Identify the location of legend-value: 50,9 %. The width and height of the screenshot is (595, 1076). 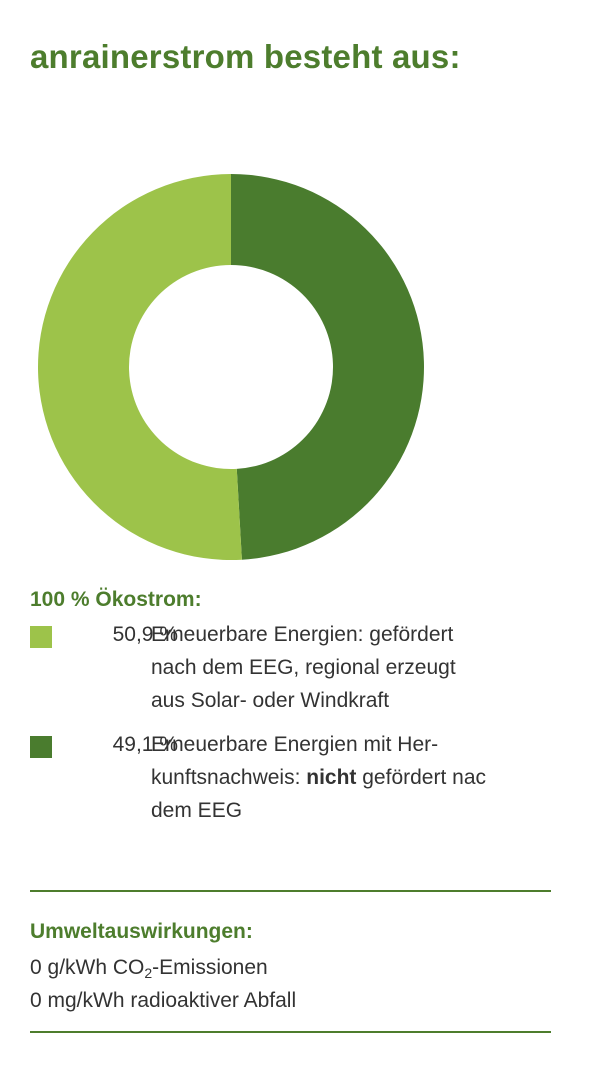
(145, 634).